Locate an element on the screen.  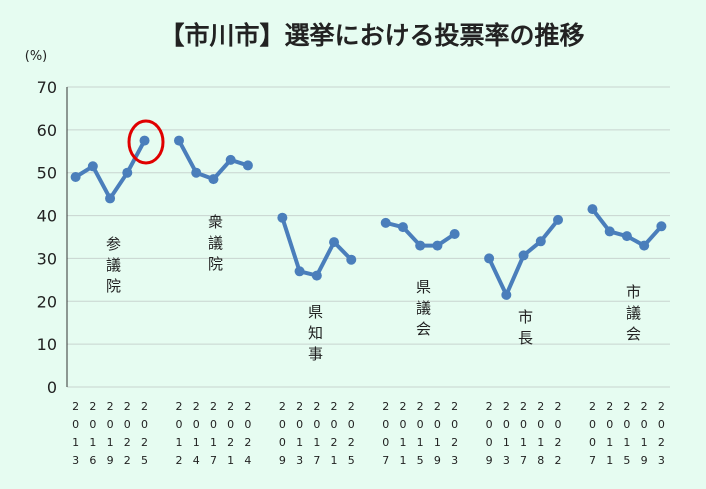
x-tick-label: 2014 is located at coordinates (196, 436).